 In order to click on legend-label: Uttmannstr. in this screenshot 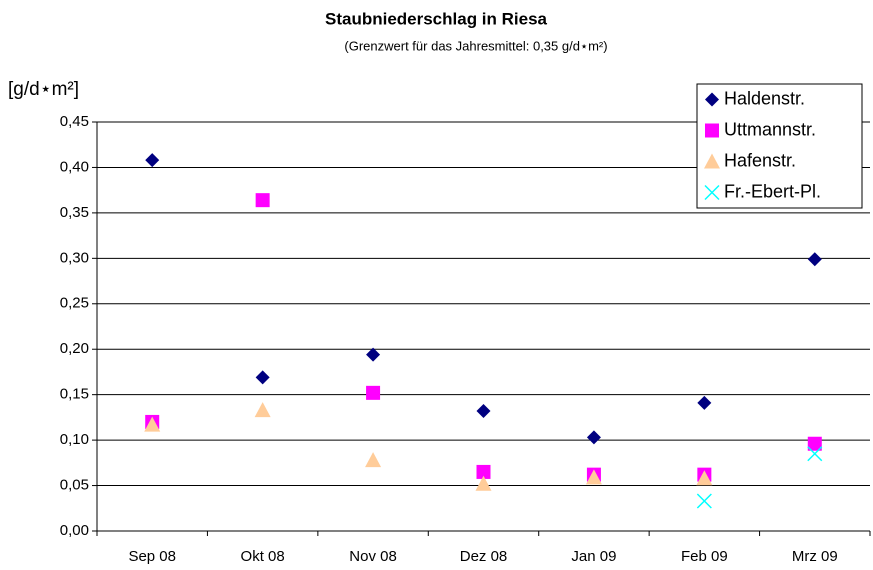, I will do `click(770, 129)`.